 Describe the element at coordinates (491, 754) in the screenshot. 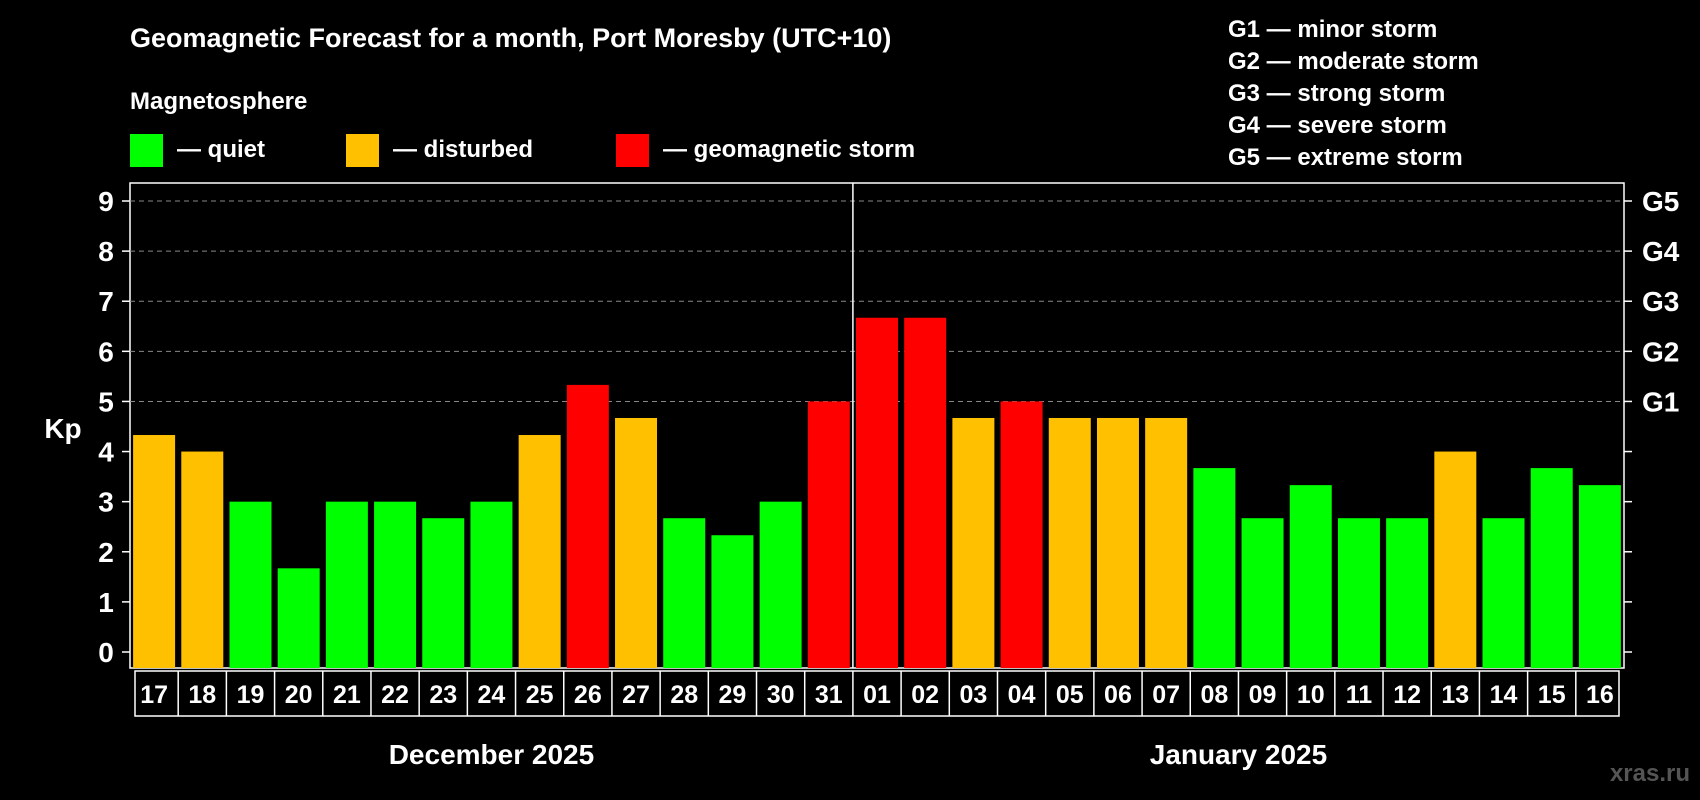

I see `month-label: December 2025` at that location.